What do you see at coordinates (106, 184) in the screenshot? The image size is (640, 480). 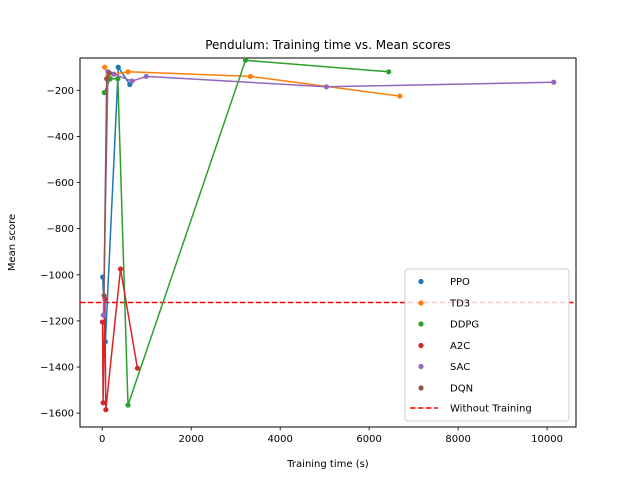 I see `series-dqn` at bounding box center [106, 184].